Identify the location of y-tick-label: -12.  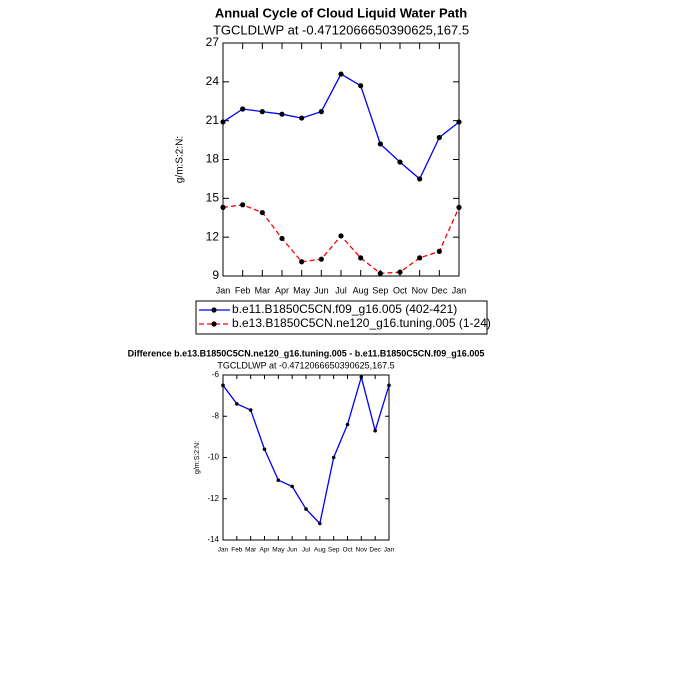
(213, 498).